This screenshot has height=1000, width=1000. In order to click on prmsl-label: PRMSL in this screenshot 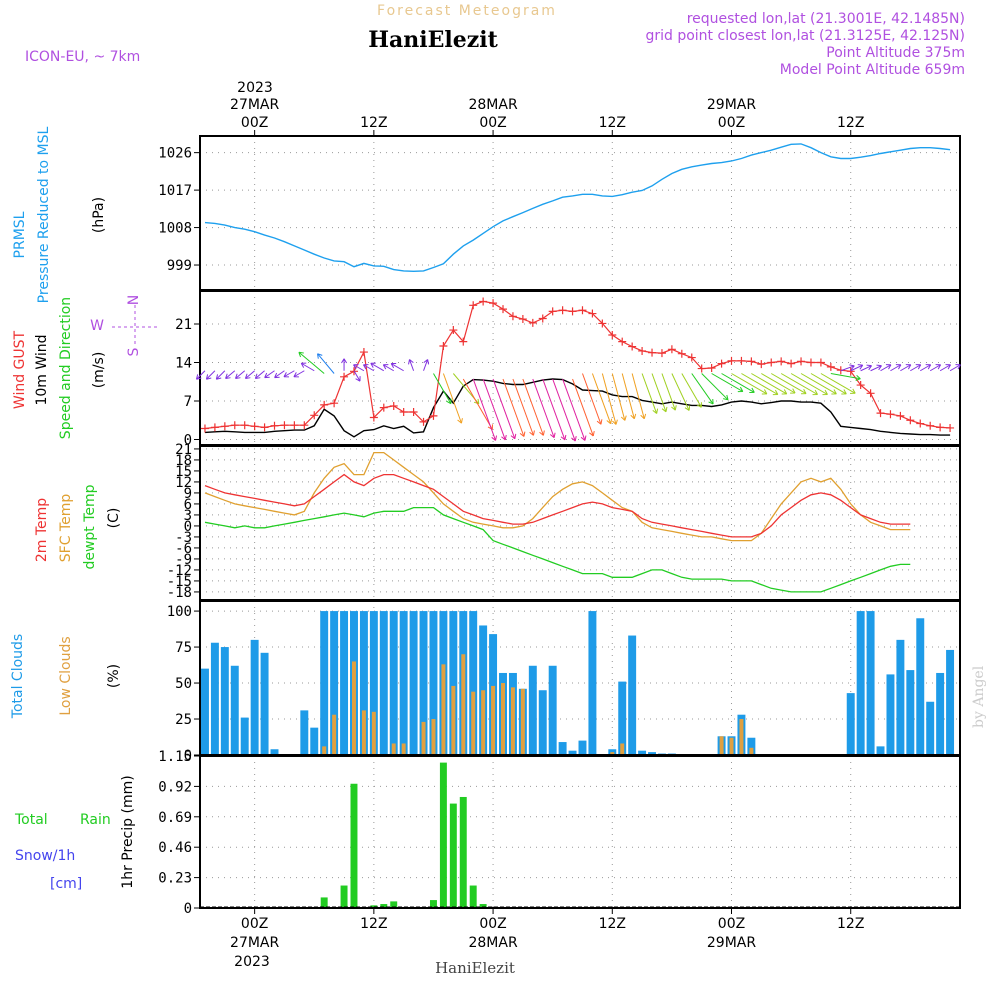, I will do `click(20, 234)`.